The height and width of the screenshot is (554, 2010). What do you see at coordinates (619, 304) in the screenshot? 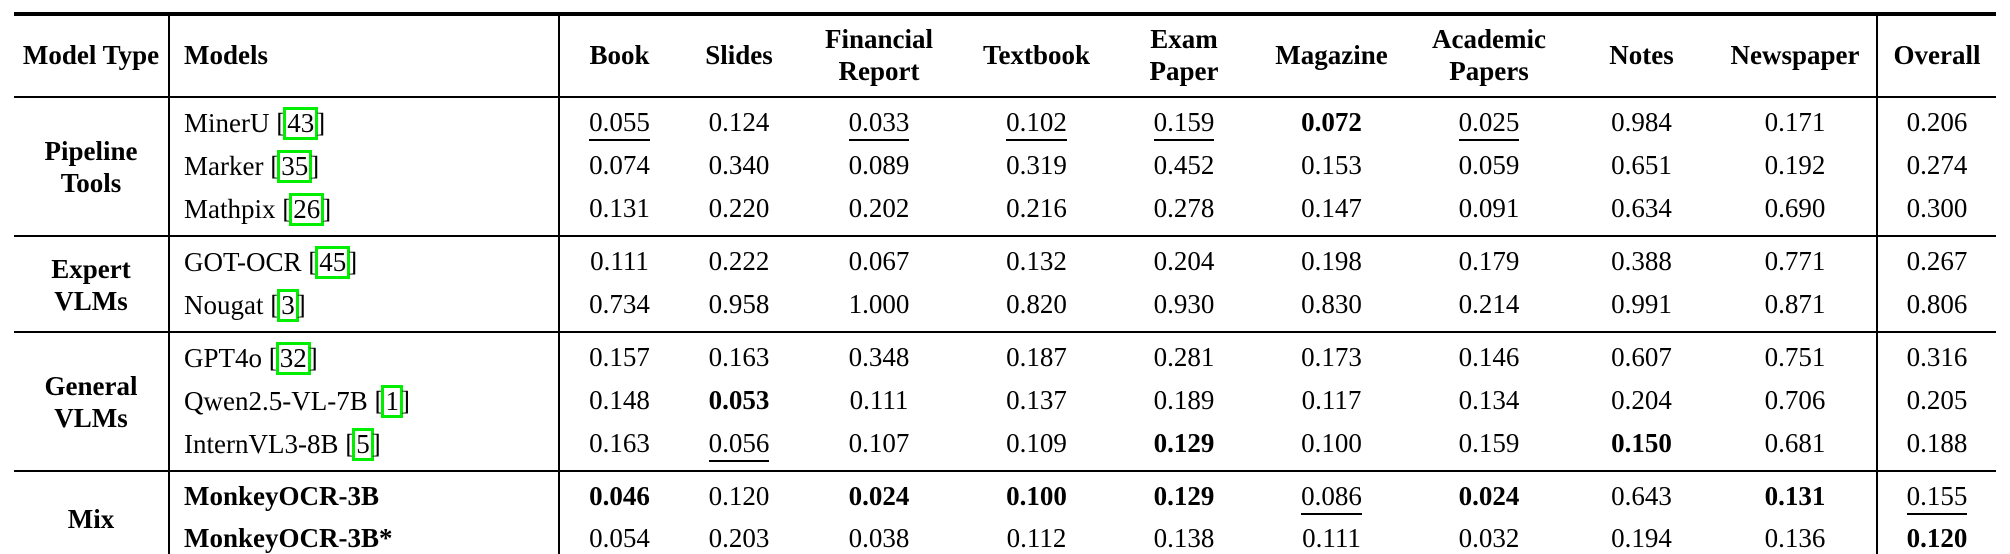
I see `metric-value: 0.734` at bounding box center [619, 304].